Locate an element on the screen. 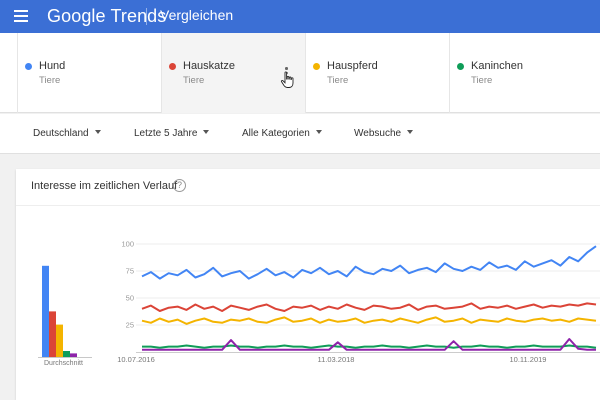  page-title: Vergleichen is located at coordinates (197, 15).